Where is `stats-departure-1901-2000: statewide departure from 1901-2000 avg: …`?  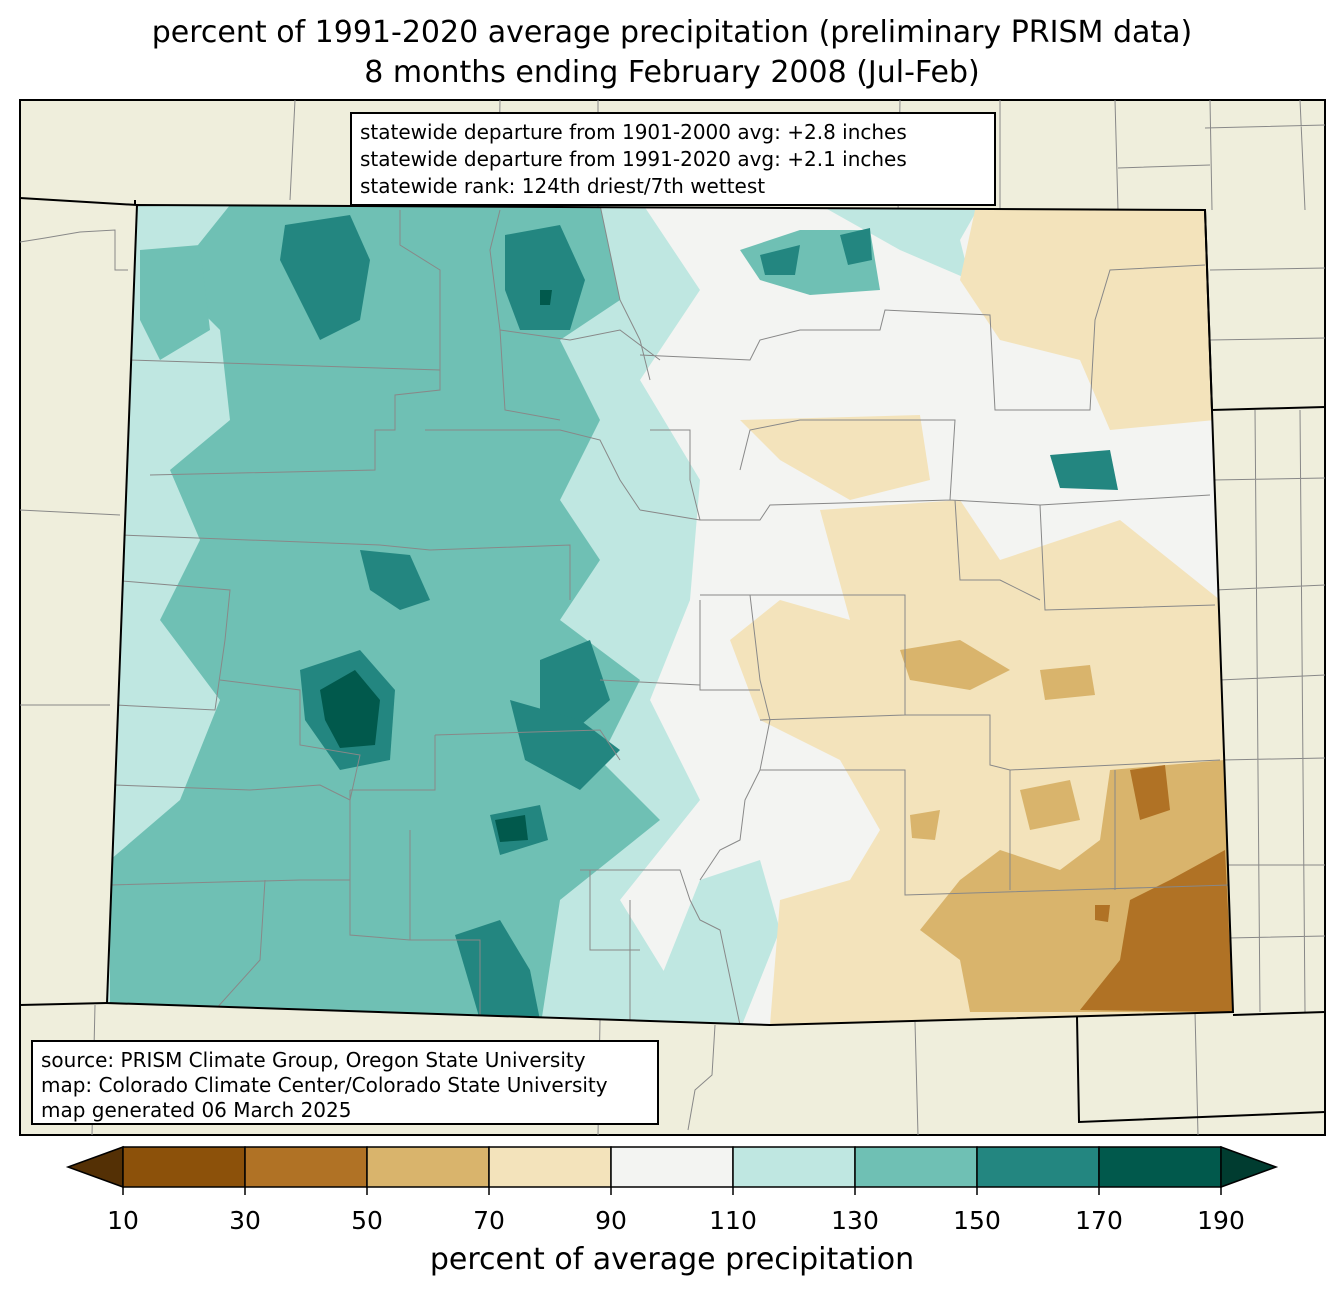 stats-departure-1901-2000: statewide departure from 1901-2000 avg: … is located at coordinates (633, 132).